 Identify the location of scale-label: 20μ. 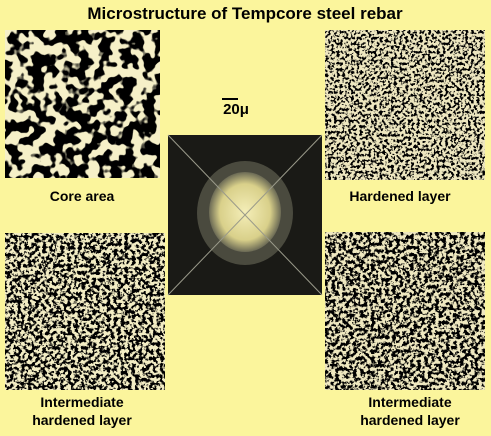
(236, 109).